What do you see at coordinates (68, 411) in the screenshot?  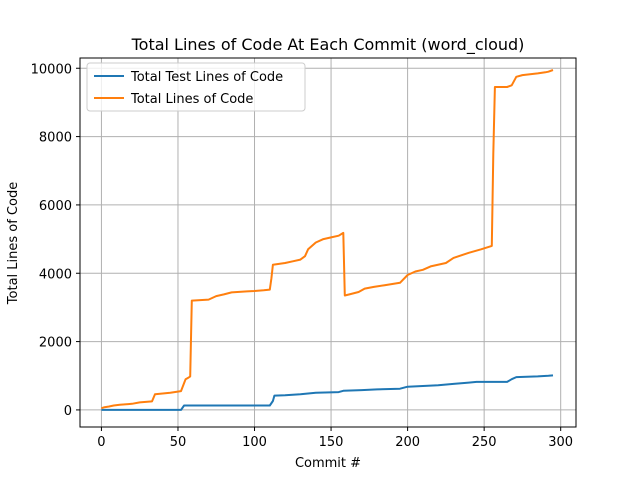 I see `y-tick-label: 0` at bounding box center [68, 411].